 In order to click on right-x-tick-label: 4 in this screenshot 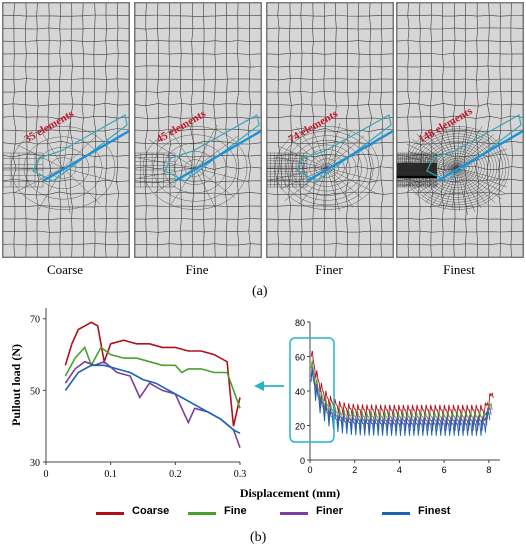, I will do `click(399, 470)`.